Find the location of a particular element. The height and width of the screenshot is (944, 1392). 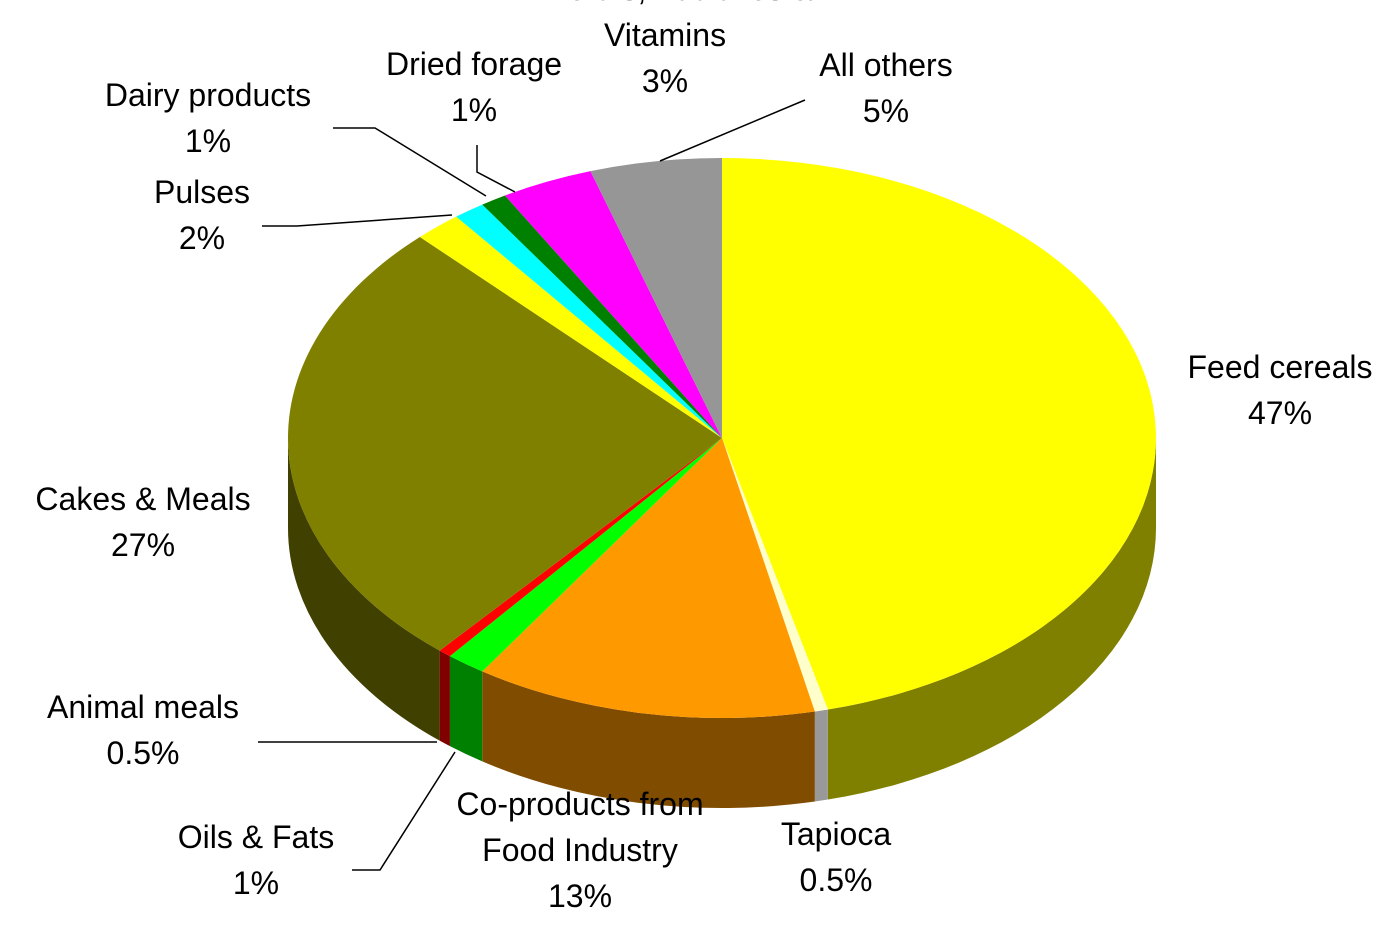

leader-line-pulses is located at coordinates (357, 220).